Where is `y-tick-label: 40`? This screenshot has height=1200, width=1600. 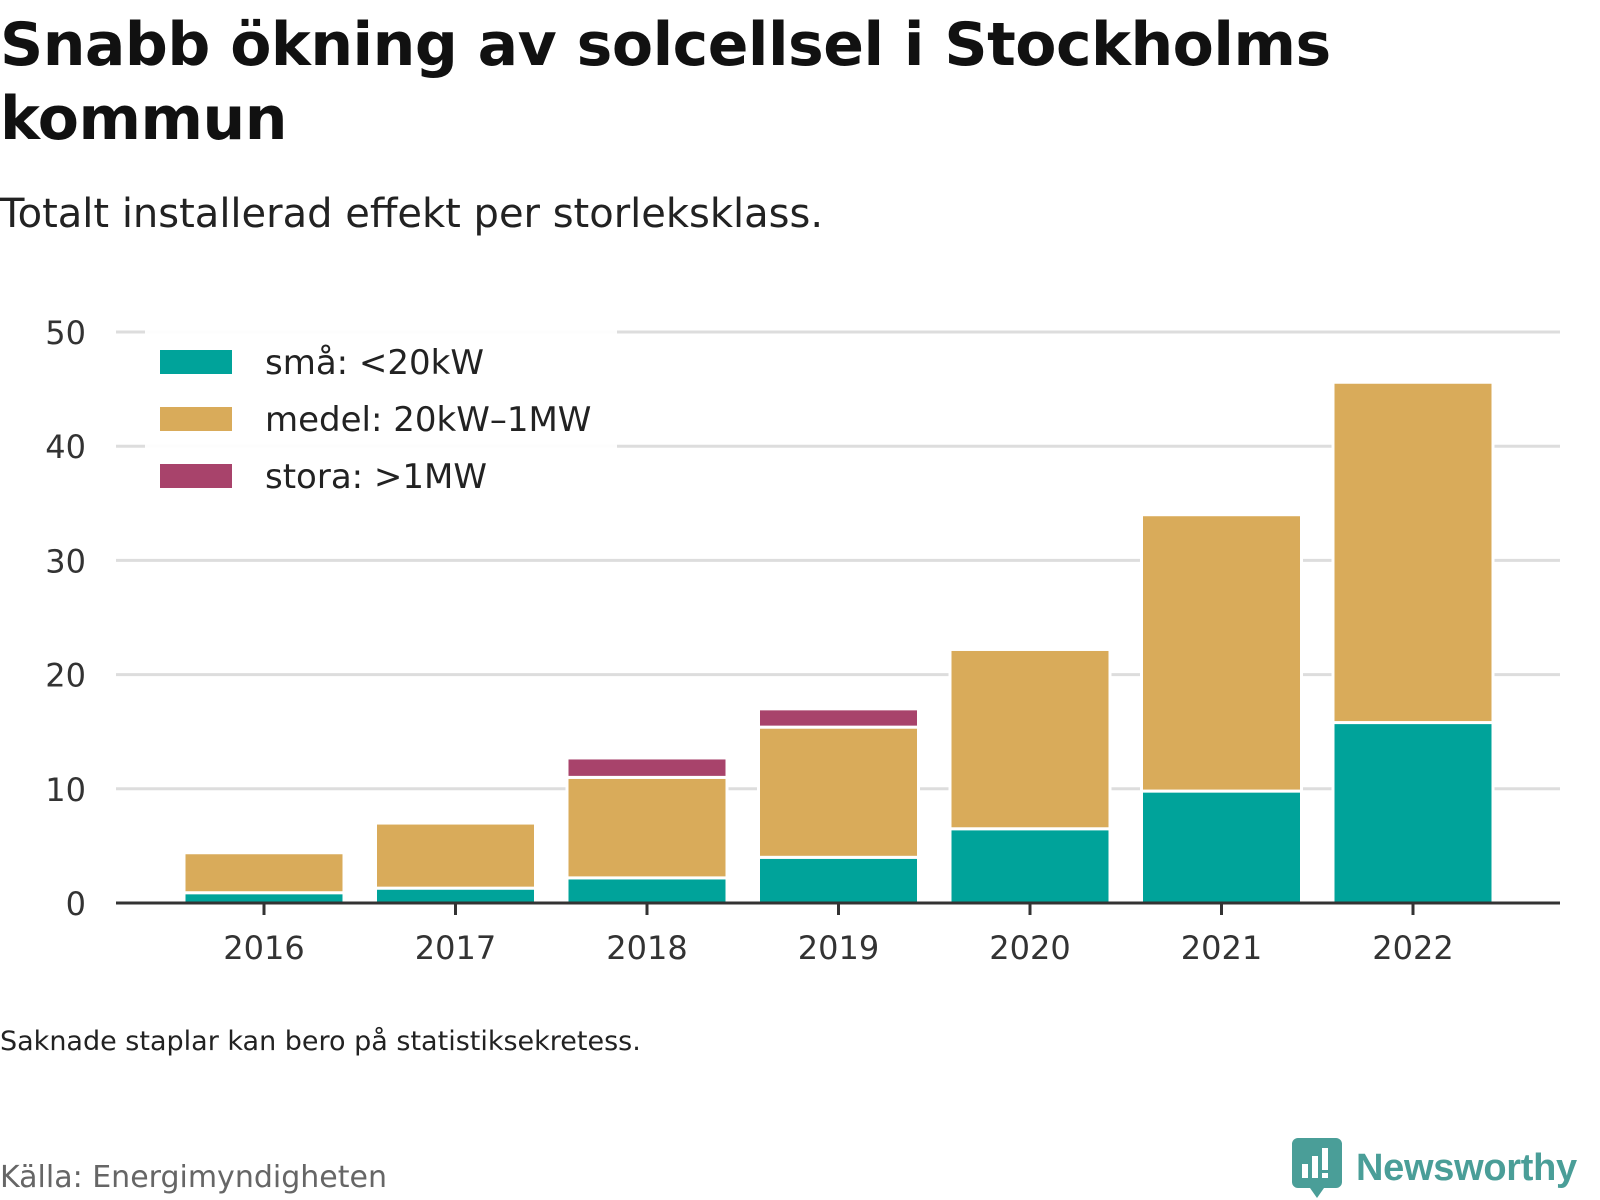
y-tick-label: 40 is located at coordinates (65, 447).